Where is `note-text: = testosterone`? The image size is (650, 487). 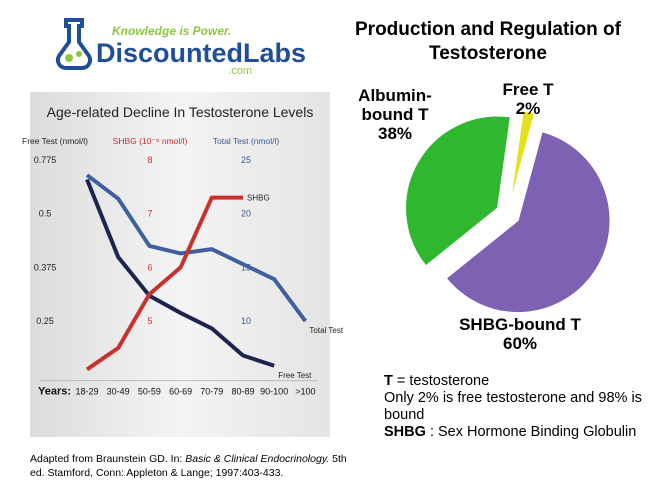 note-text: = testosterone is located at coordinates (443, 381).